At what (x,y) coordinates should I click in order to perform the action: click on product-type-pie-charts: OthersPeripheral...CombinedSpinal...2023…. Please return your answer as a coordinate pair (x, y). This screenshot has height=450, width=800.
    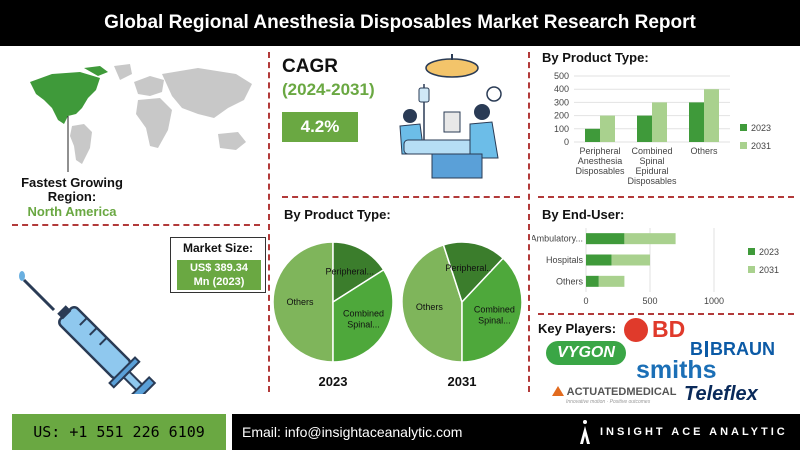
    Looking at the image, I should click on (397, 315).